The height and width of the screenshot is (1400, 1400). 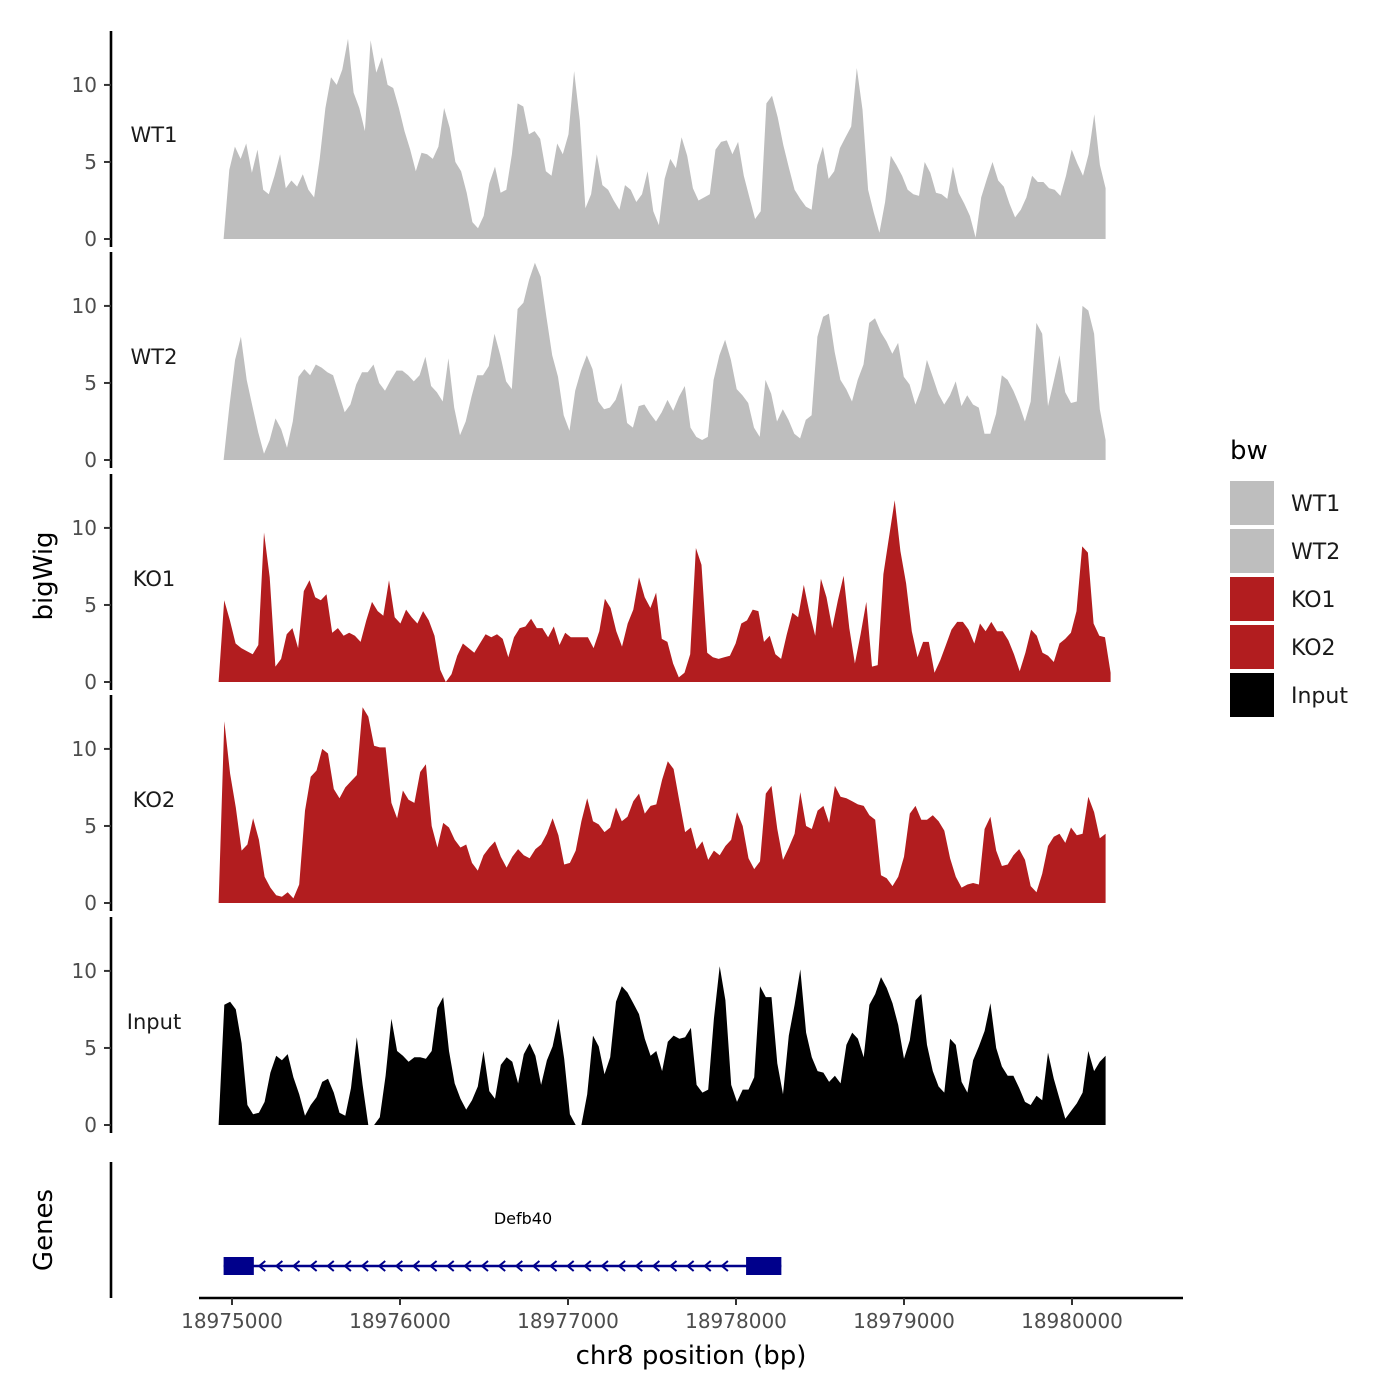 What do you see at coordinates (90, 239) in the screenshot?
I see `y-tick-label-wt1-0: 0` at bounding box center [90, 239].